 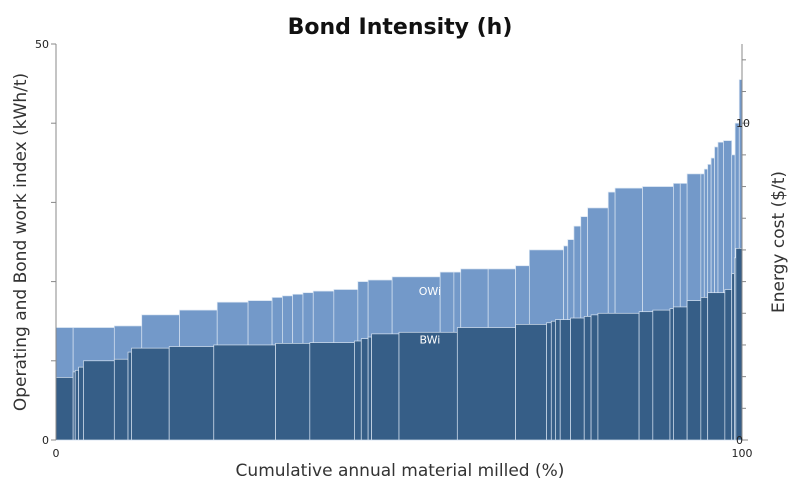 I want to click on y2-tick-label: 10, so click(x=743, y=123).